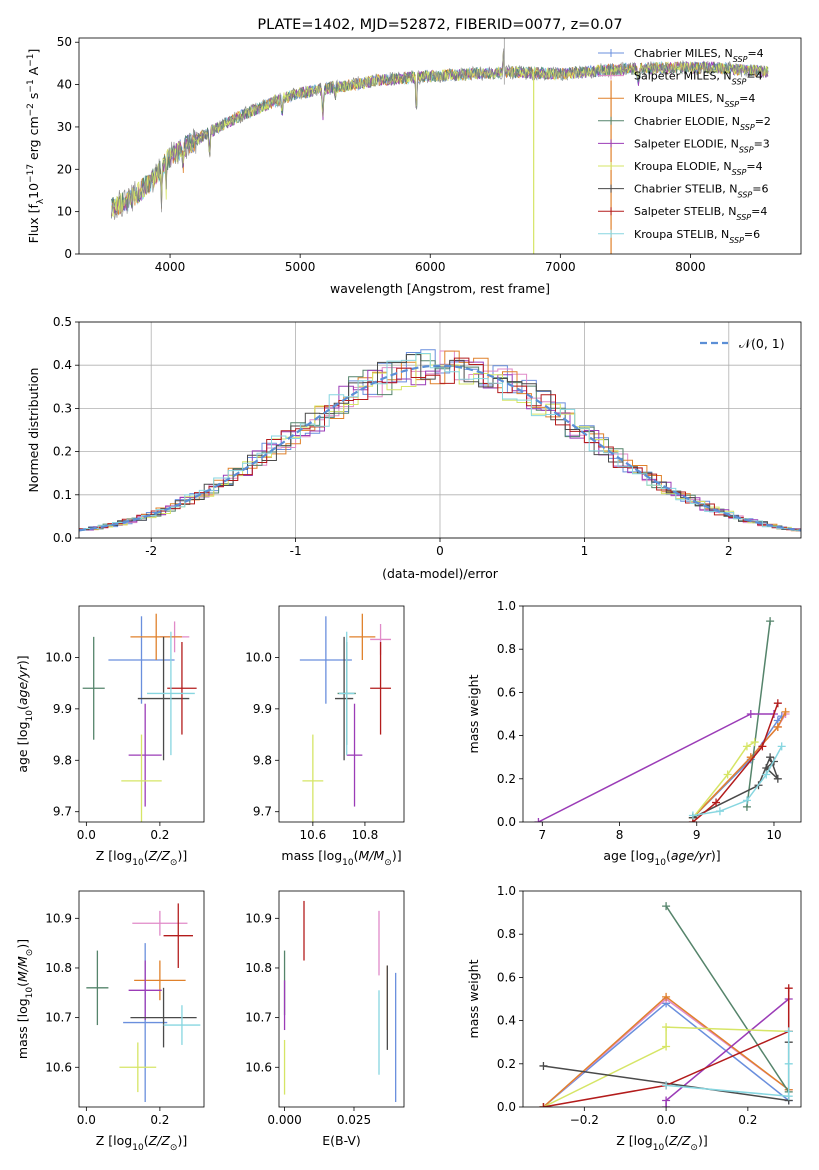  What do you see at coordinates (584, 1120) in the screenshot?
I see `x-tick-label: −0.2` at bounding box center [584, 1120].